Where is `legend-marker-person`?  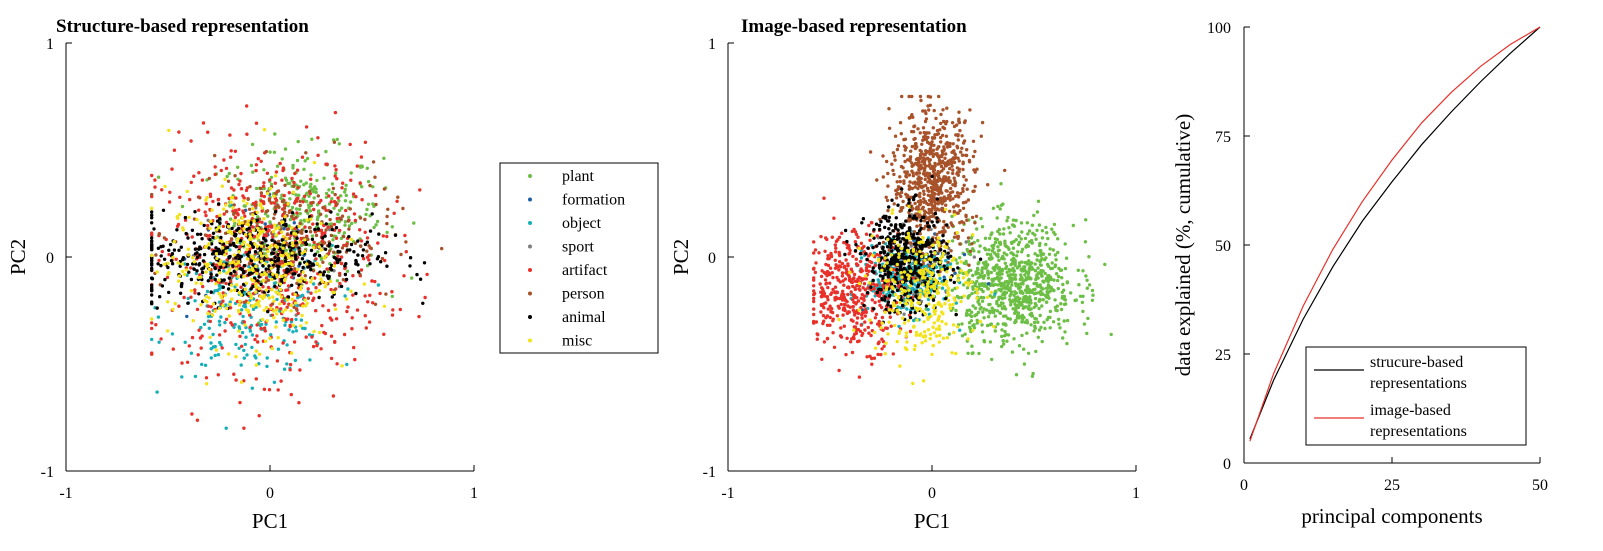
legend-marker-person is located at coordinates (530, 293).